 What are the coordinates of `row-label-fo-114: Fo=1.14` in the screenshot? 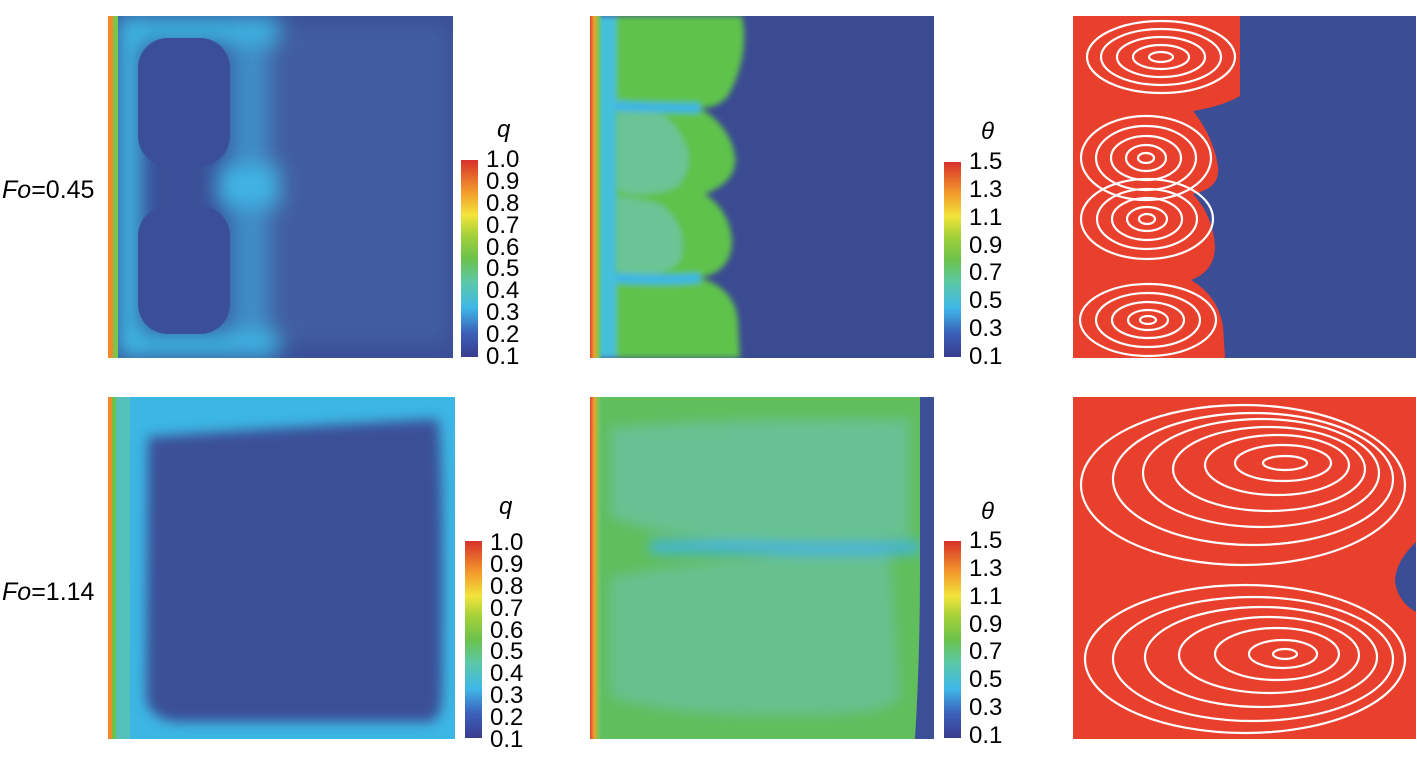 It's located at (48, 592).